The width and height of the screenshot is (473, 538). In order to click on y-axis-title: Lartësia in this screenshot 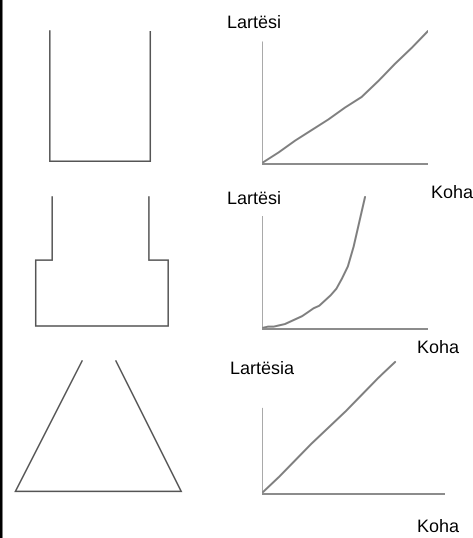, I will do `click(263, 368)`.